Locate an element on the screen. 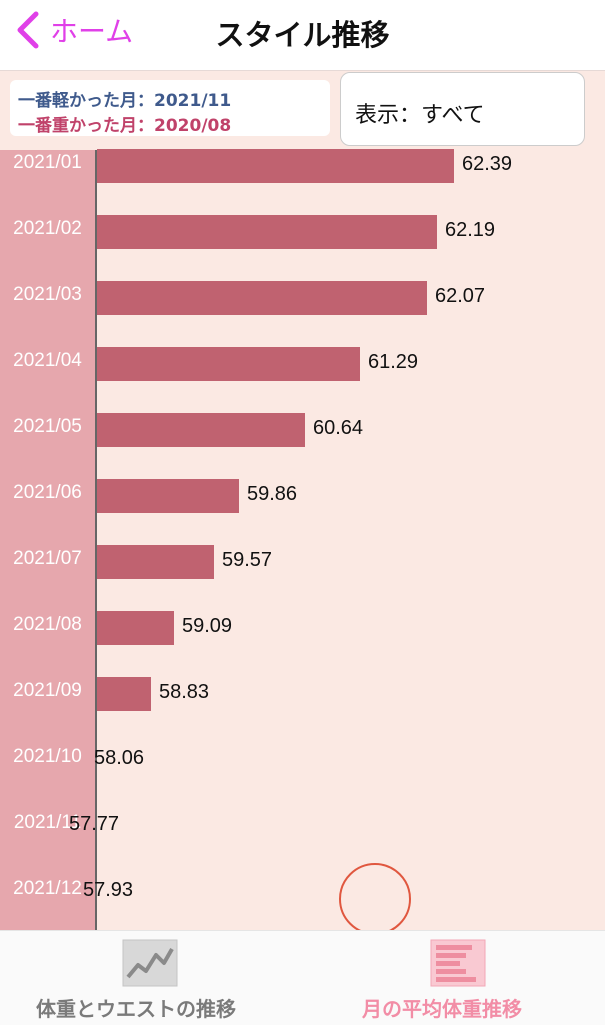 The image size is (605, 1025). heaviest-month-text: 一番重かった月：2020/08 is located at coordinates (125, 126).